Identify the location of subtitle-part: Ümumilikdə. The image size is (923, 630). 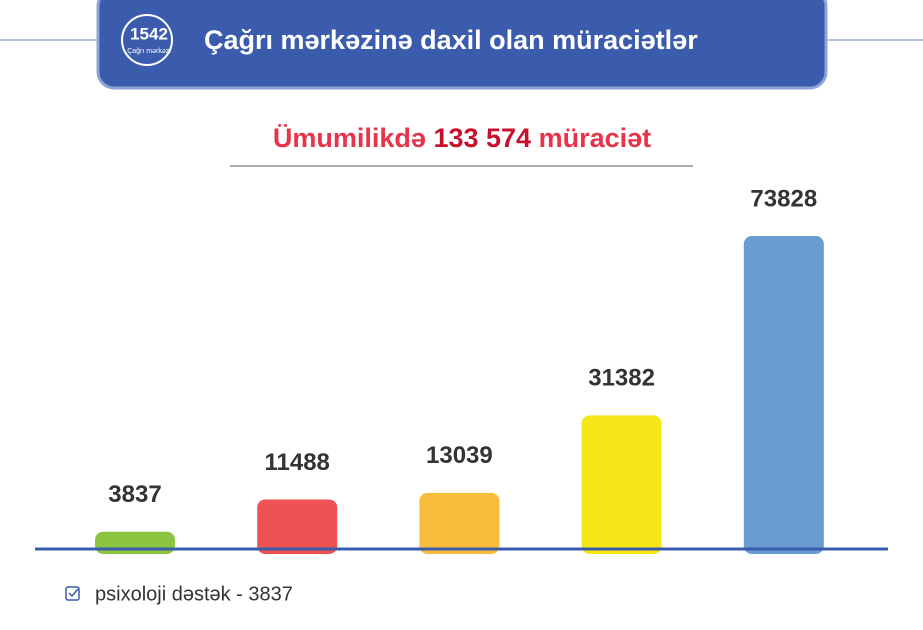
(349, 138).